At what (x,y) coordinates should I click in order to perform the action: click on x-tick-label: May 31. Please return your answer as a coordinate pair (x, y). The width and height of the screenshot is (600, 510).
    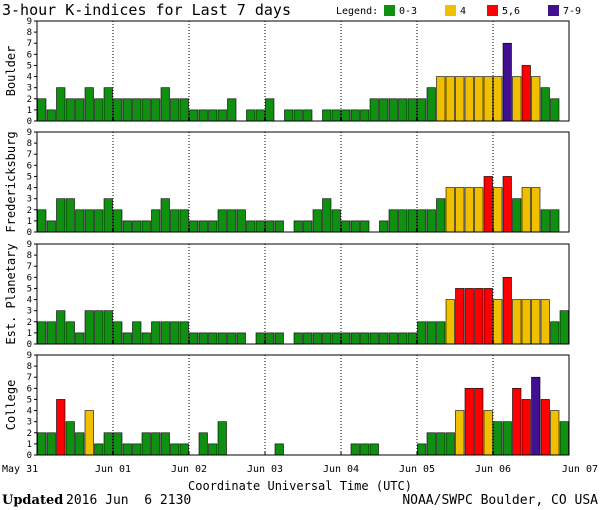
    Looking at the image, I should click on (20, 469).